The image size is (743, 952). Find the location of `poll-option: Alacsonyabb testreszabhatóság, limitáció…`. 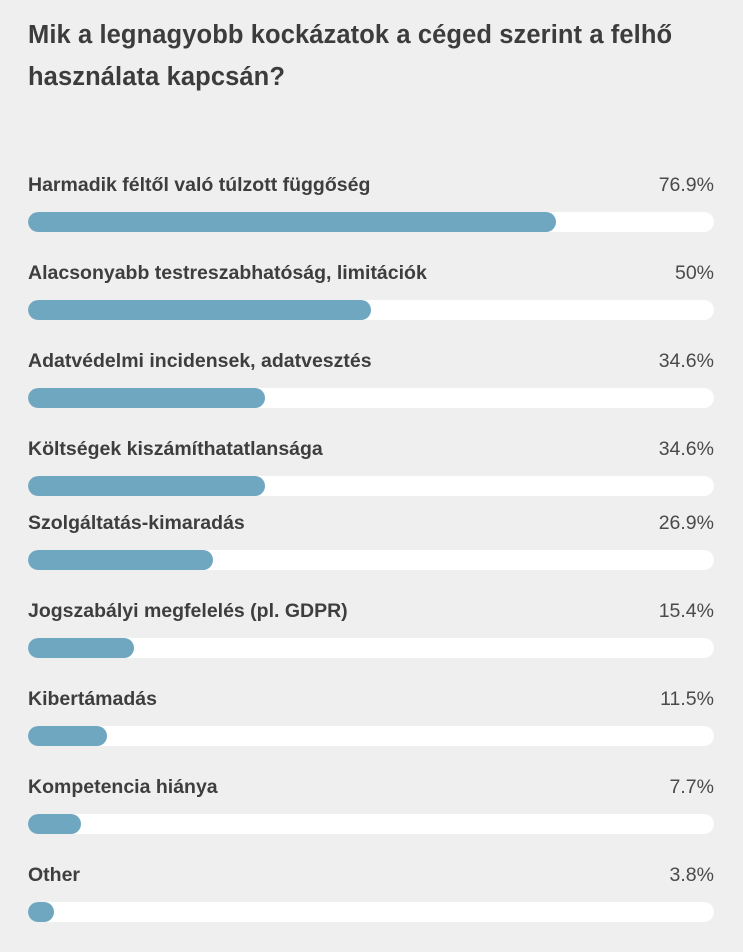

poll-option: Alacsonyabb testreszabhatóság, limitáció… is located at coordinates (371, 290).